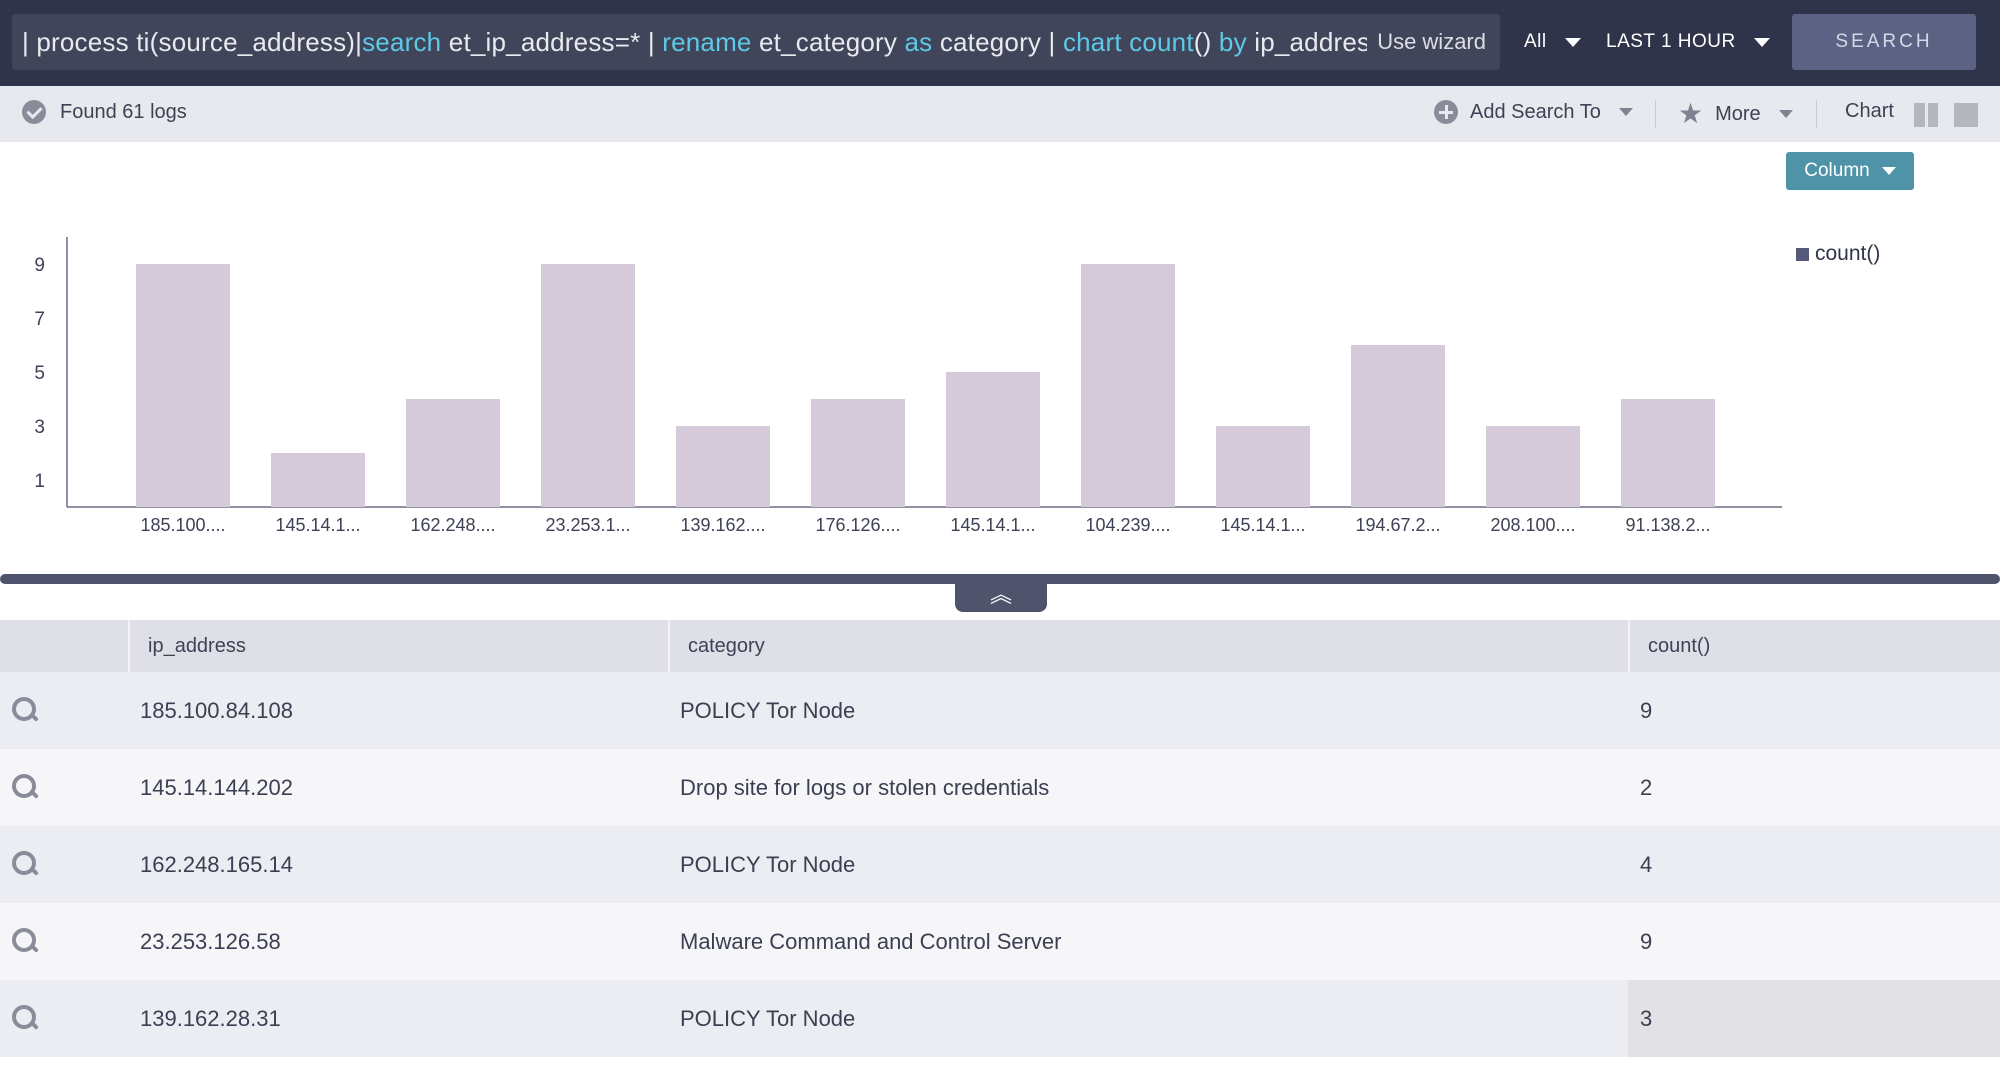 The height and width of the screenshot is (1068, 2000). Describe the element at coordinates (39, 319) in the screenshot. I see `y-tick-label: 7` at that location.